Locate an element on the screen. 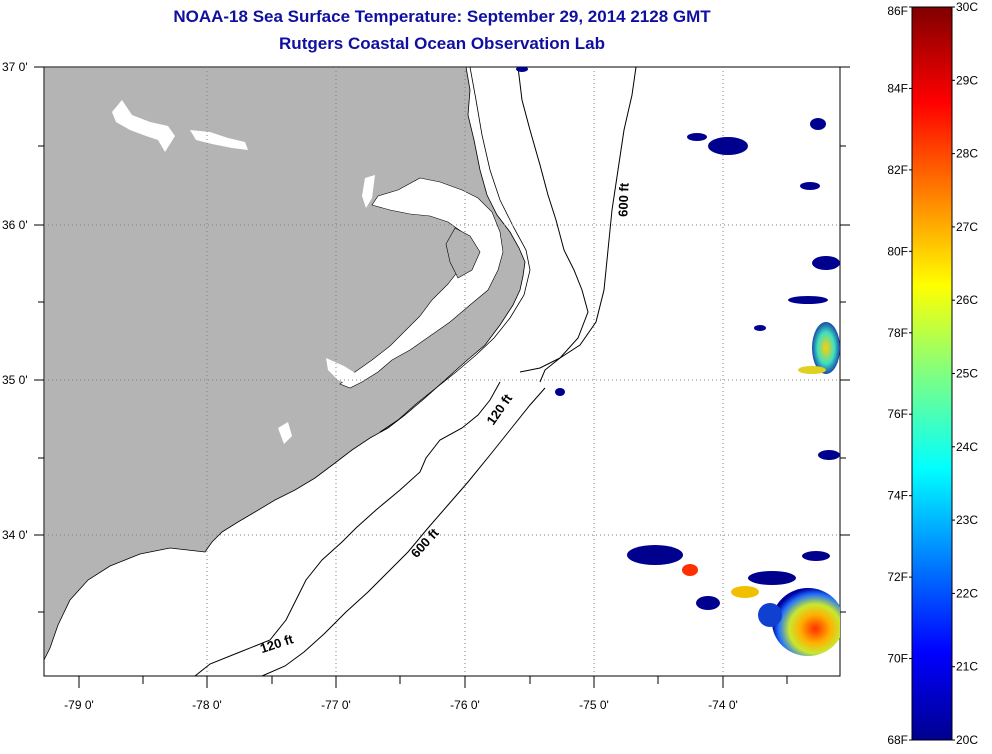  lon-tick-label: -78 0' is located at coordinates (207, 705).